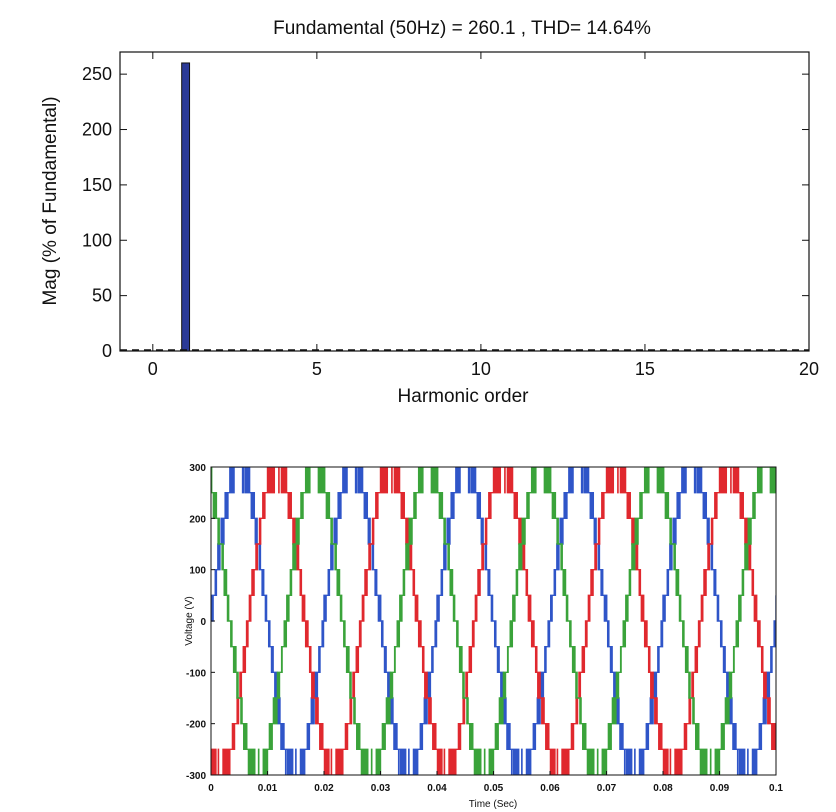 This screenshot has height=812, width=836. Describe the element at coordinates (97, 74) in the screenshot. I see `chart1-y-tick-label: 250` at that location.